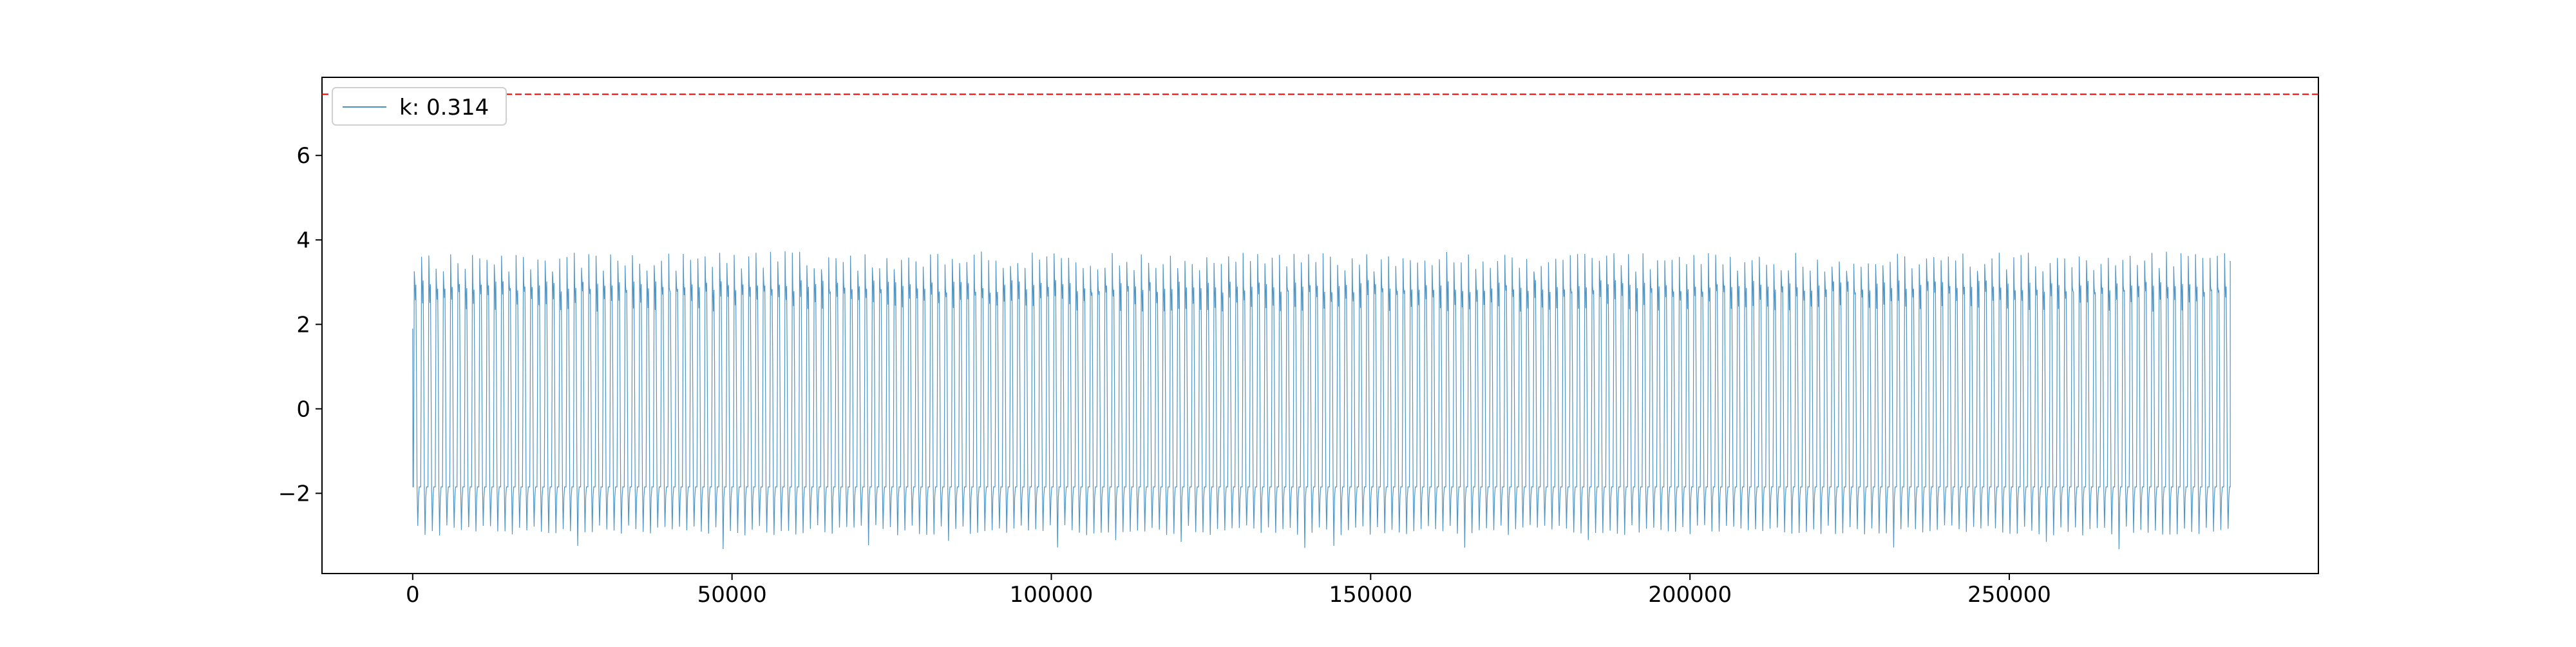 Image resolution: width=2576 pixels, height=647 pixels. What do you see at coordinates (303, 409) in the screenshot?
I see `y-tick-label: 0` at bounding box center [303, 409].